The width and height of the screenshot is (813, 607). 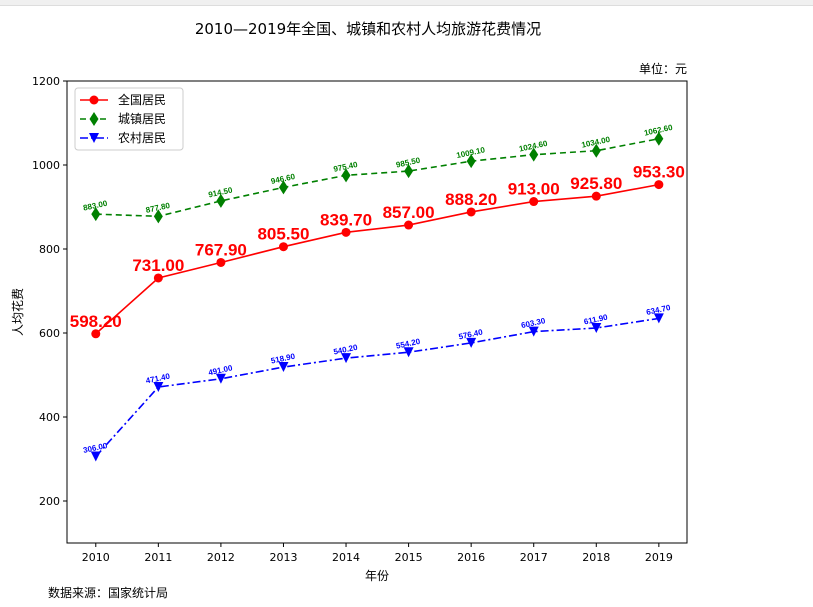 I want to click on data-label: 731.00, so click(x=158, y=265).